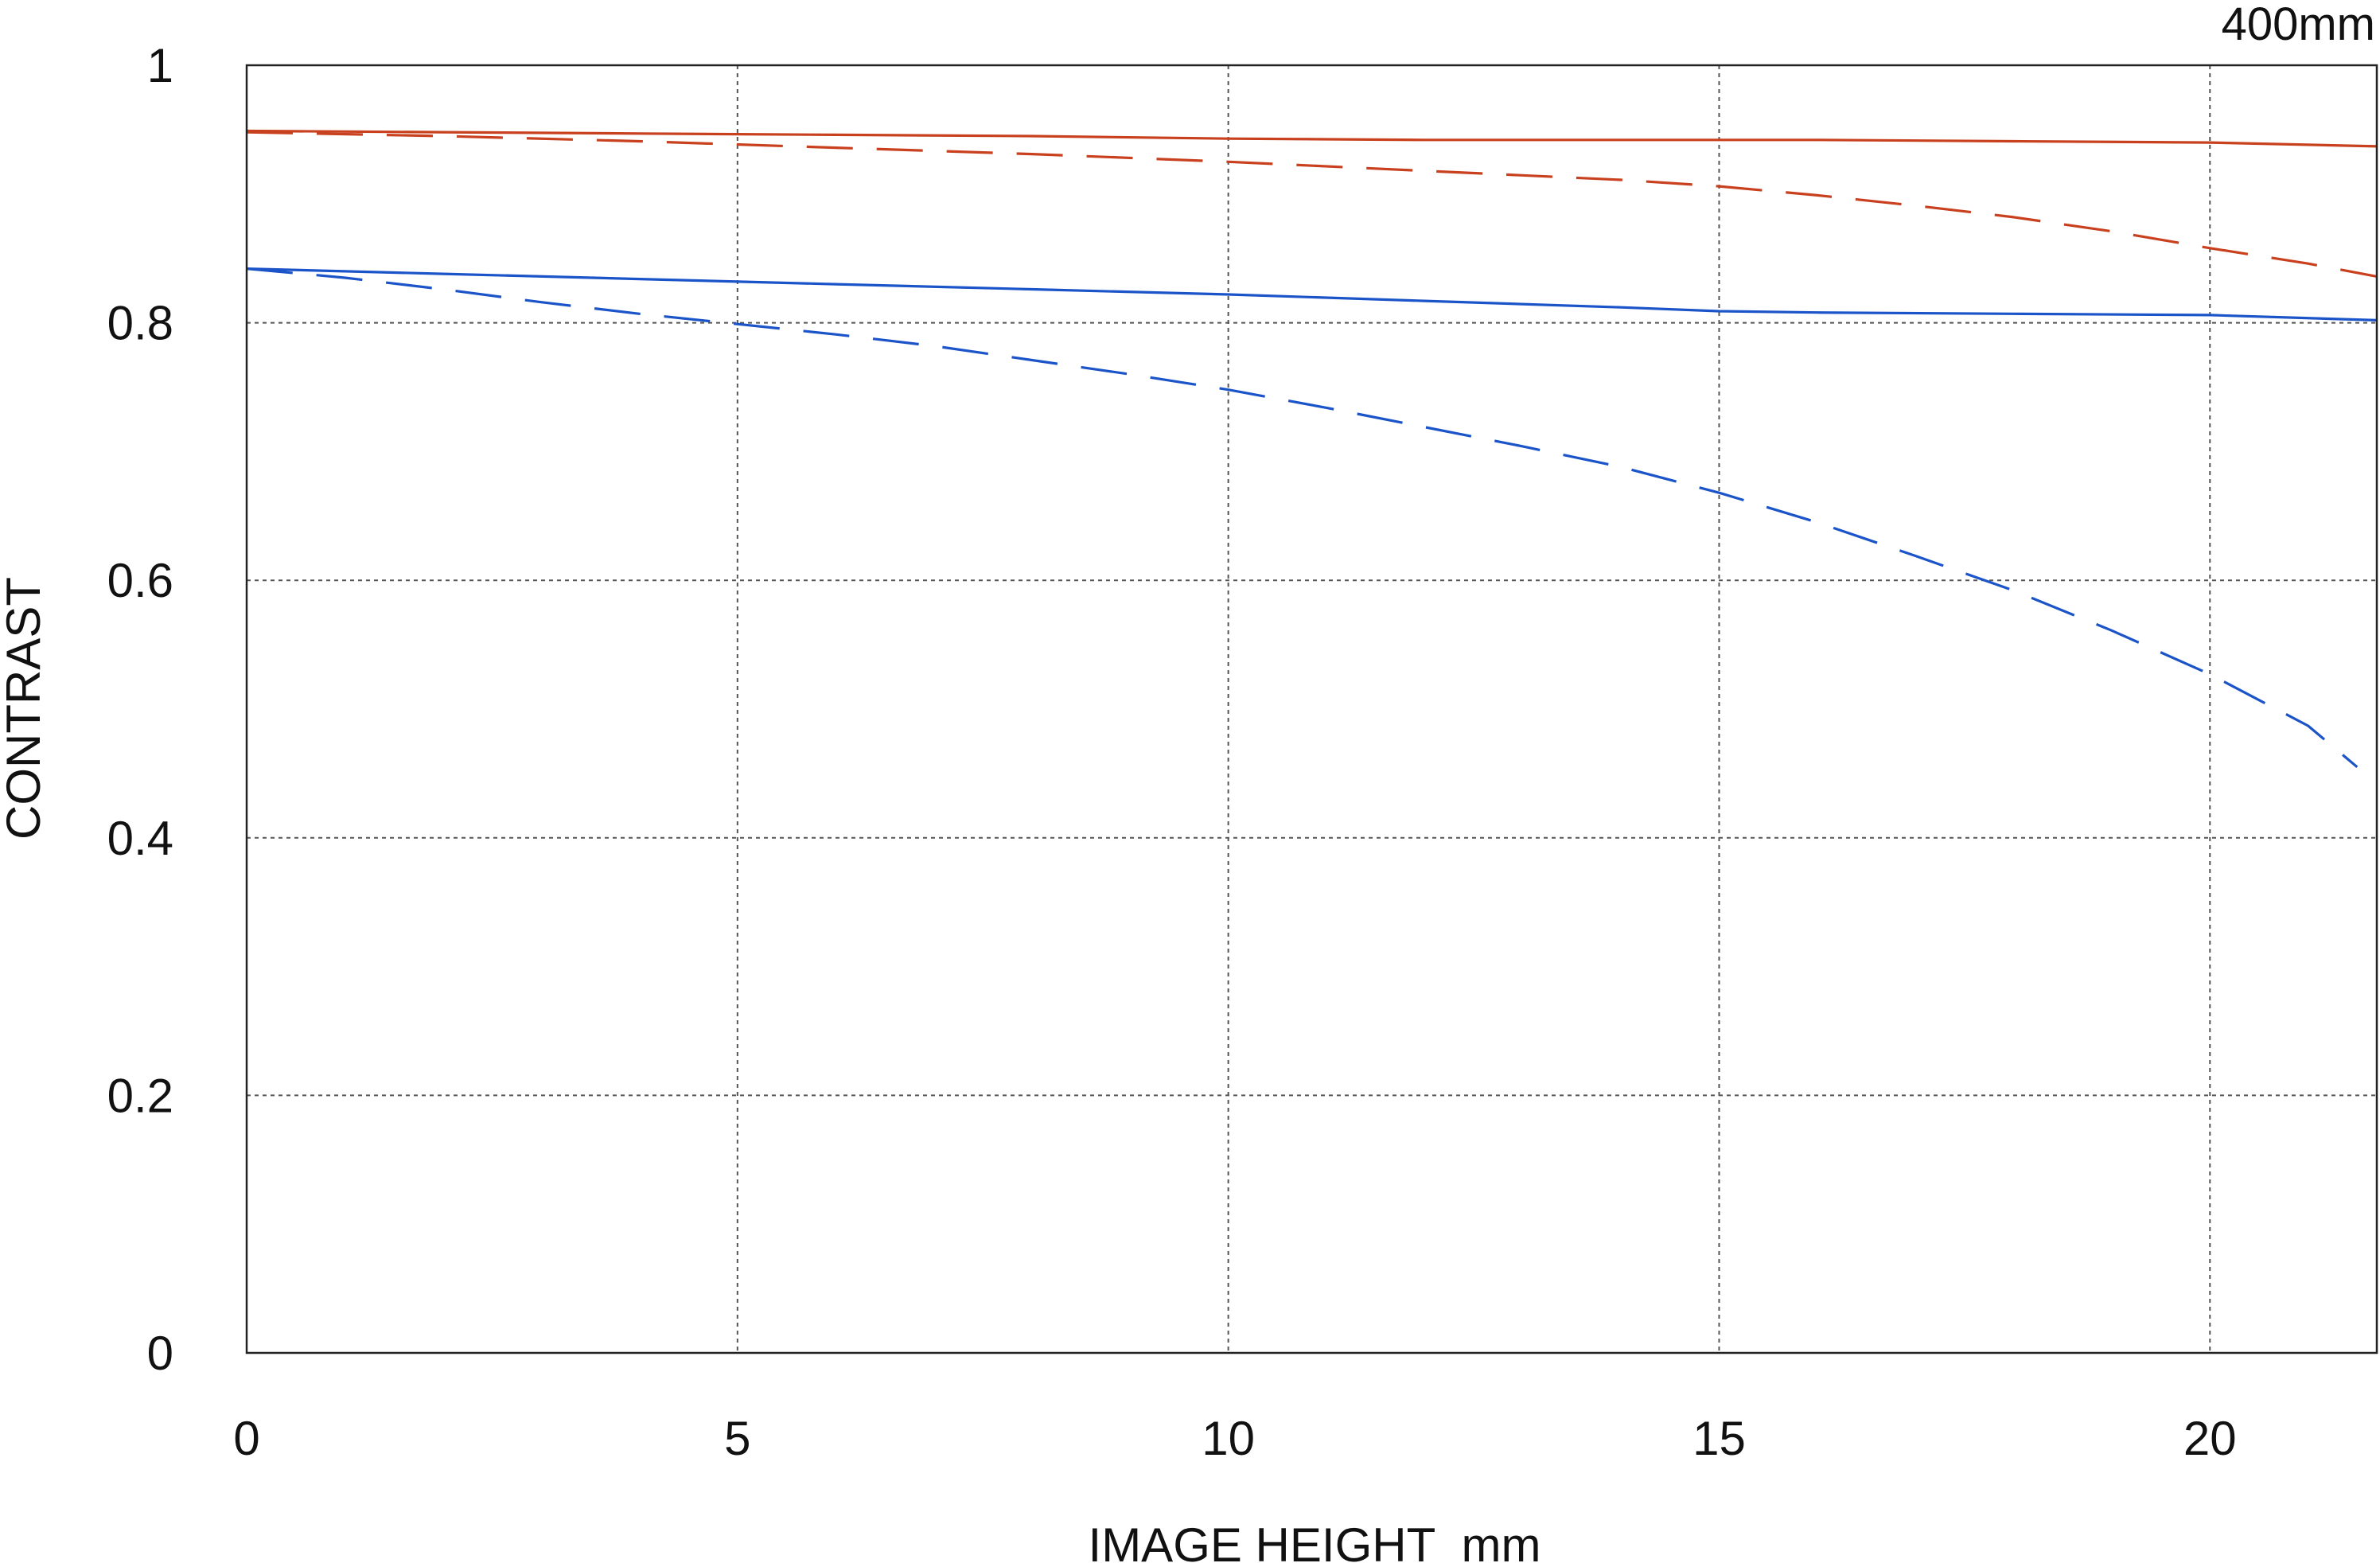 The width and height of the screenshot is (2380, 1563). I want to click on y-tick-label: 0, so click(160, 1353).